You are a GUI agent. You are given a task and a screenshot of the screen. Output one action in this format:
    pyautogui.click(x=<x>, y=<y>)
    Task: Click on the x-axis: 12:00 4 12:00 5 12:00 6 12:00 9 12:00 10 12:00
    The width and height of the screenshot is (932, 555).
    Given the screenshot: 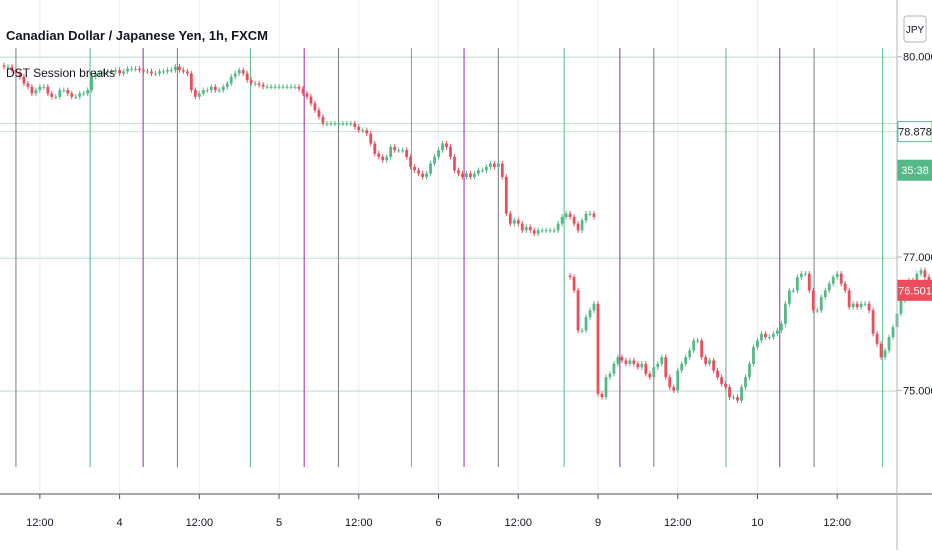 What is the action you would take?
    pyautogui.click(x=438, y=511)
    